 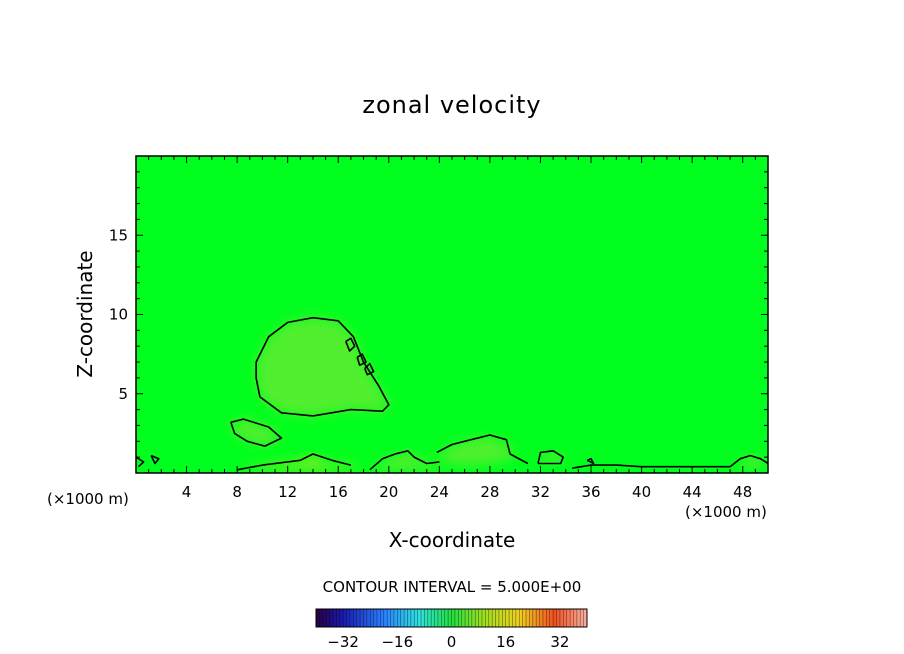 I want to click on x-tick-label: 28, so click(x=489, y=492).